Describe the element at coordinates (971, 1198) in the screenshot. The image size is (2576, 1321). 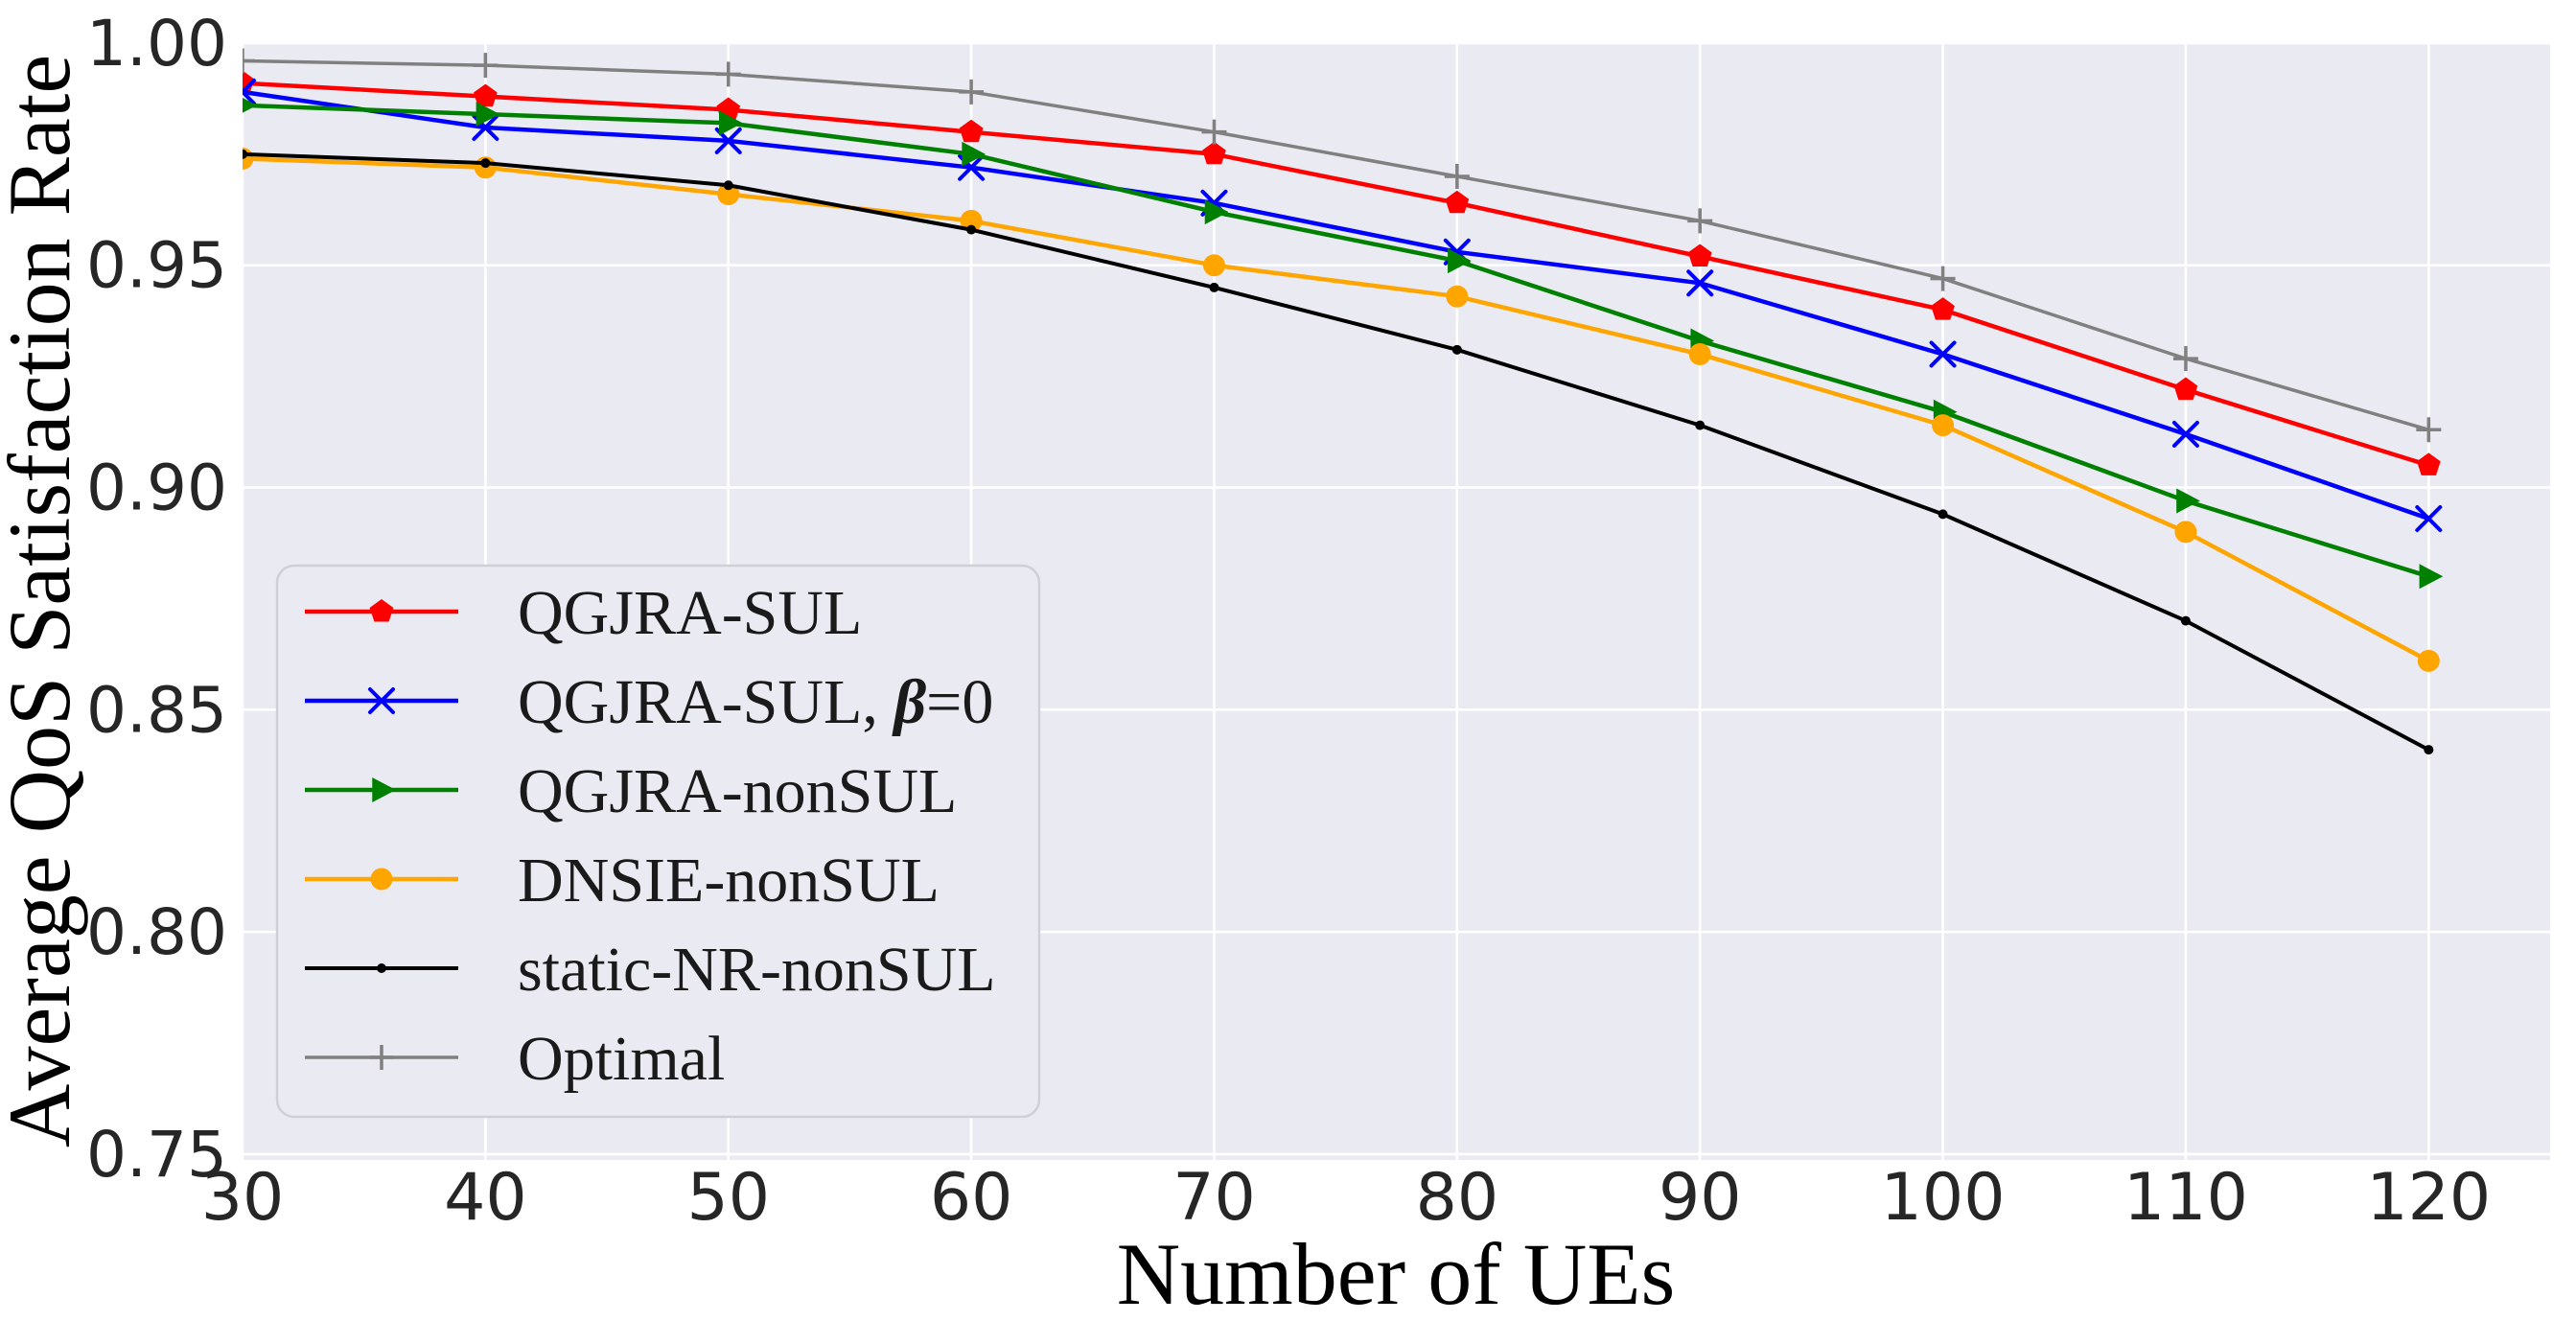
I see `x-tick-label: 60` at that location.